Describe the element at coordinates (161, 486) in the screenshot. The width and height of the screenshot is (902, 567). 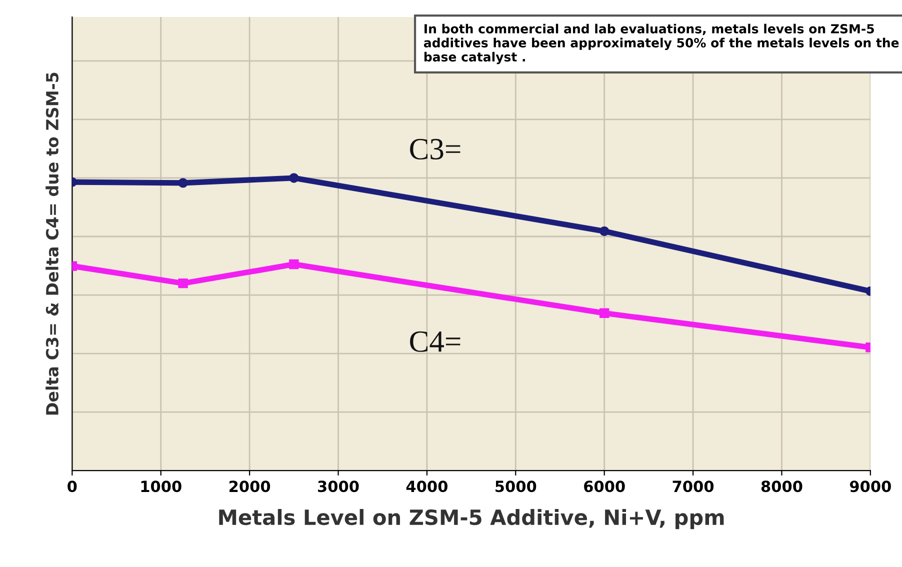
I see `x-tick-label: 1000` at that location.